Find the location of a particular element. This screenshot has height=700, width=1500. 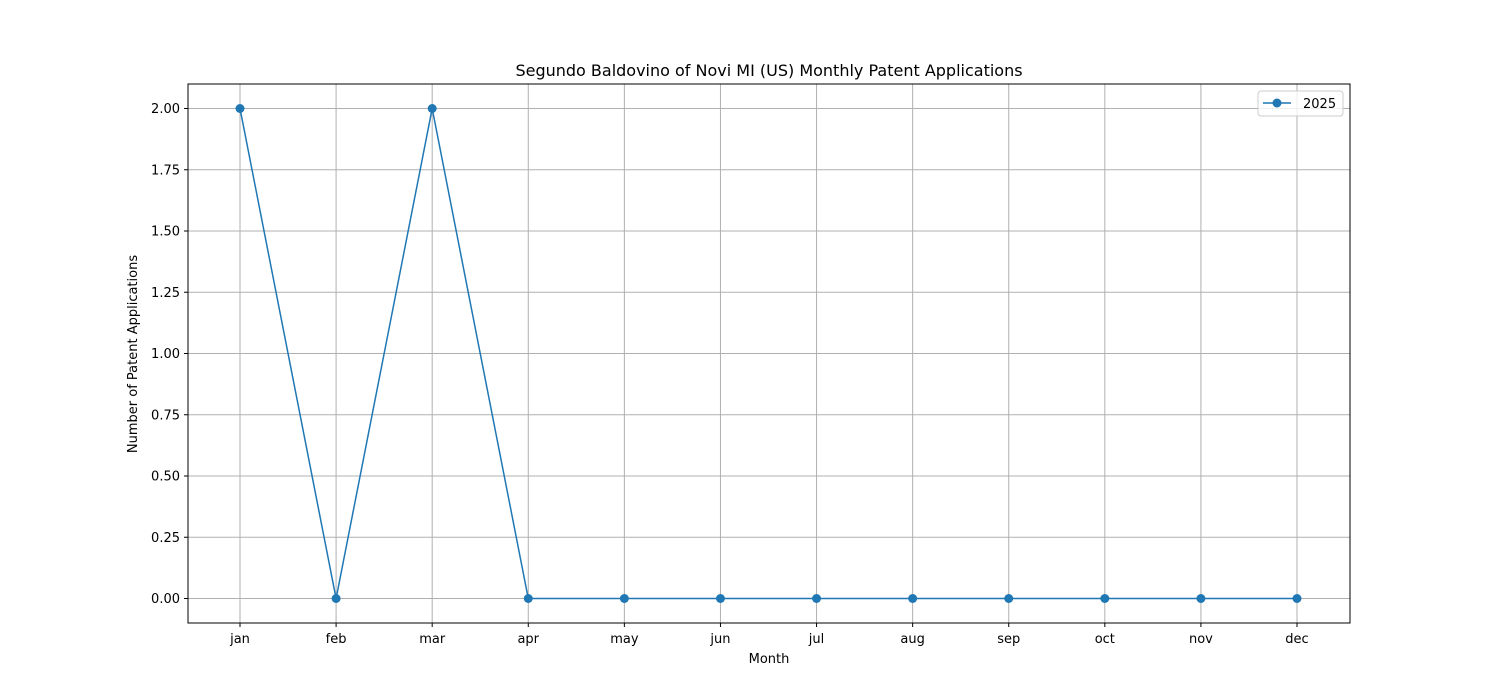

x-tick-label: mar is located at coordinates (432, 639).